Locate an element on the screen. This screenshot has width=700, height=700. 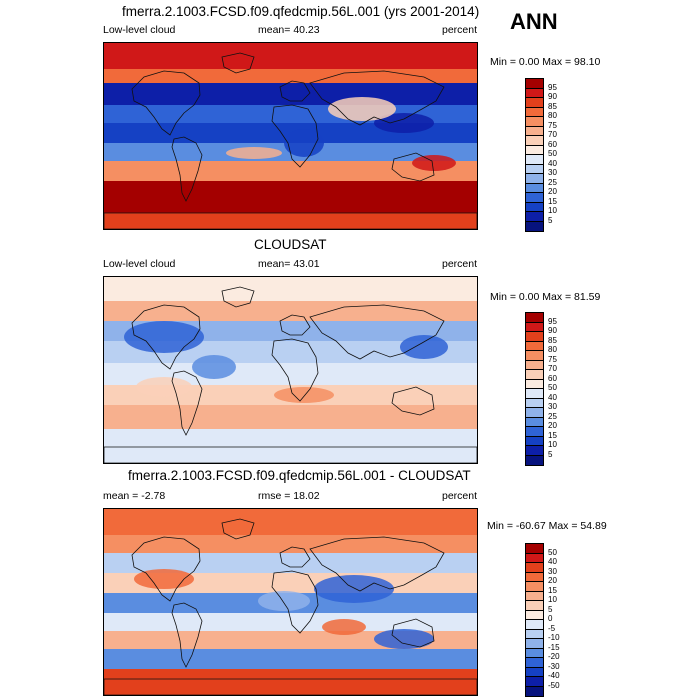
colorbar-tick-label: -15 is located at coordinates (554, 647).